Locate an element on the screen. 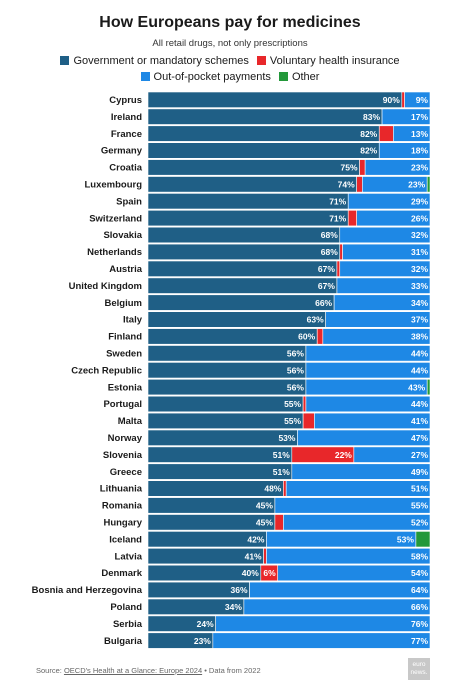 Image resolution: width=460 pixels, height=700 pixels. legend-item: Government or mandatory schemes is located at coordinates (154, 61).